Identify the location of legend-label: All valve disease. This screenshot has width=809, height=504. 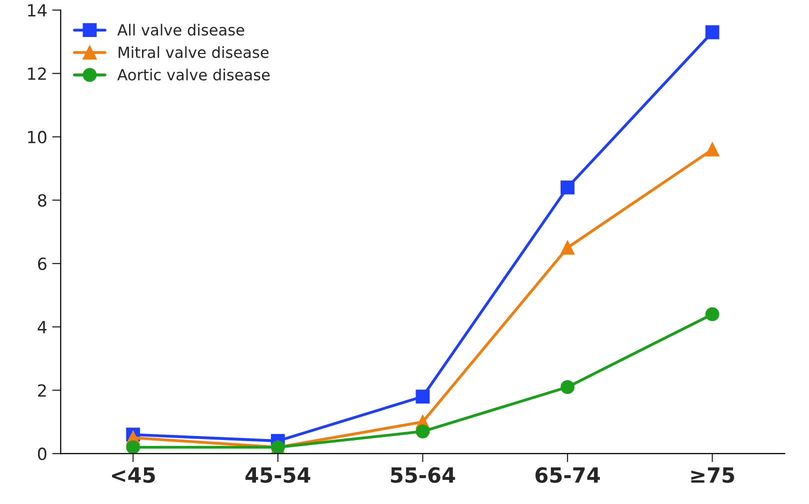
(180, 30).